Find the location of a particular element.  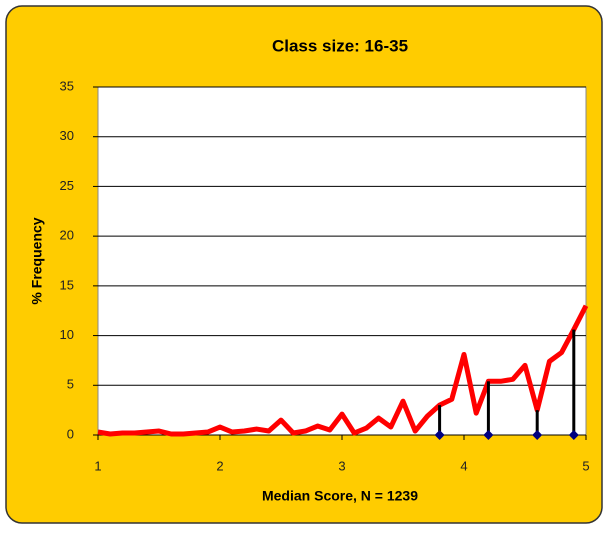

x-axis-label: Median Score, N = 1239 is located at coordinates (340, 496).